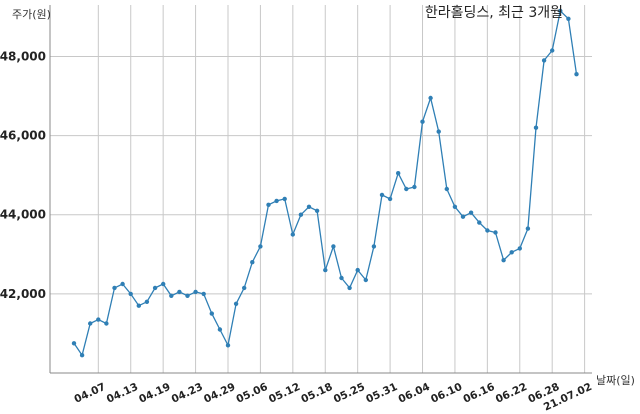  Describe the element at coordinates (219, 393) in the screenshot. I see `x-tick-label: 04.29` at that location.